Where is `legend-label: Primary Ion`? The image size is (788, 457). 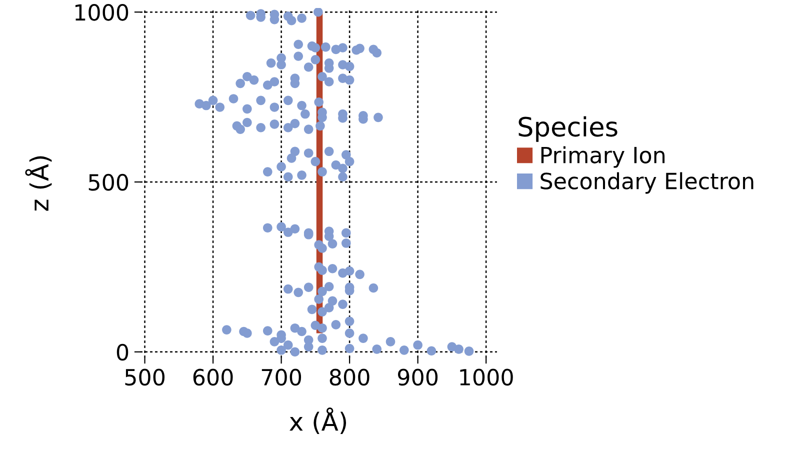
legend-label: Primary Ion is located at coordinates (603, 157).